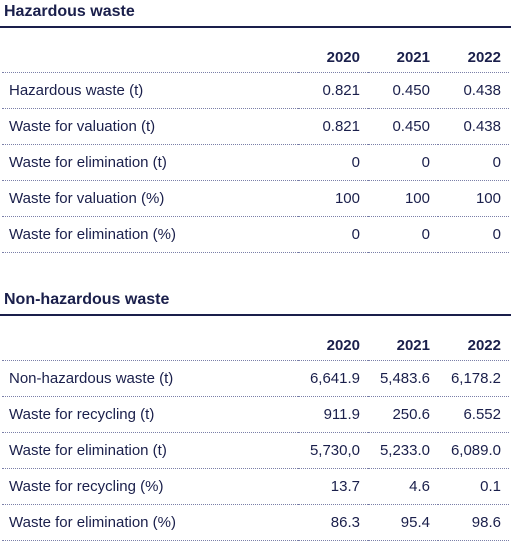 The height and width of the screenshot is (551, 511). Describe the element at coordinates (345, 522) in the screenshot. I see `cell-2020: 86.3` at that location.